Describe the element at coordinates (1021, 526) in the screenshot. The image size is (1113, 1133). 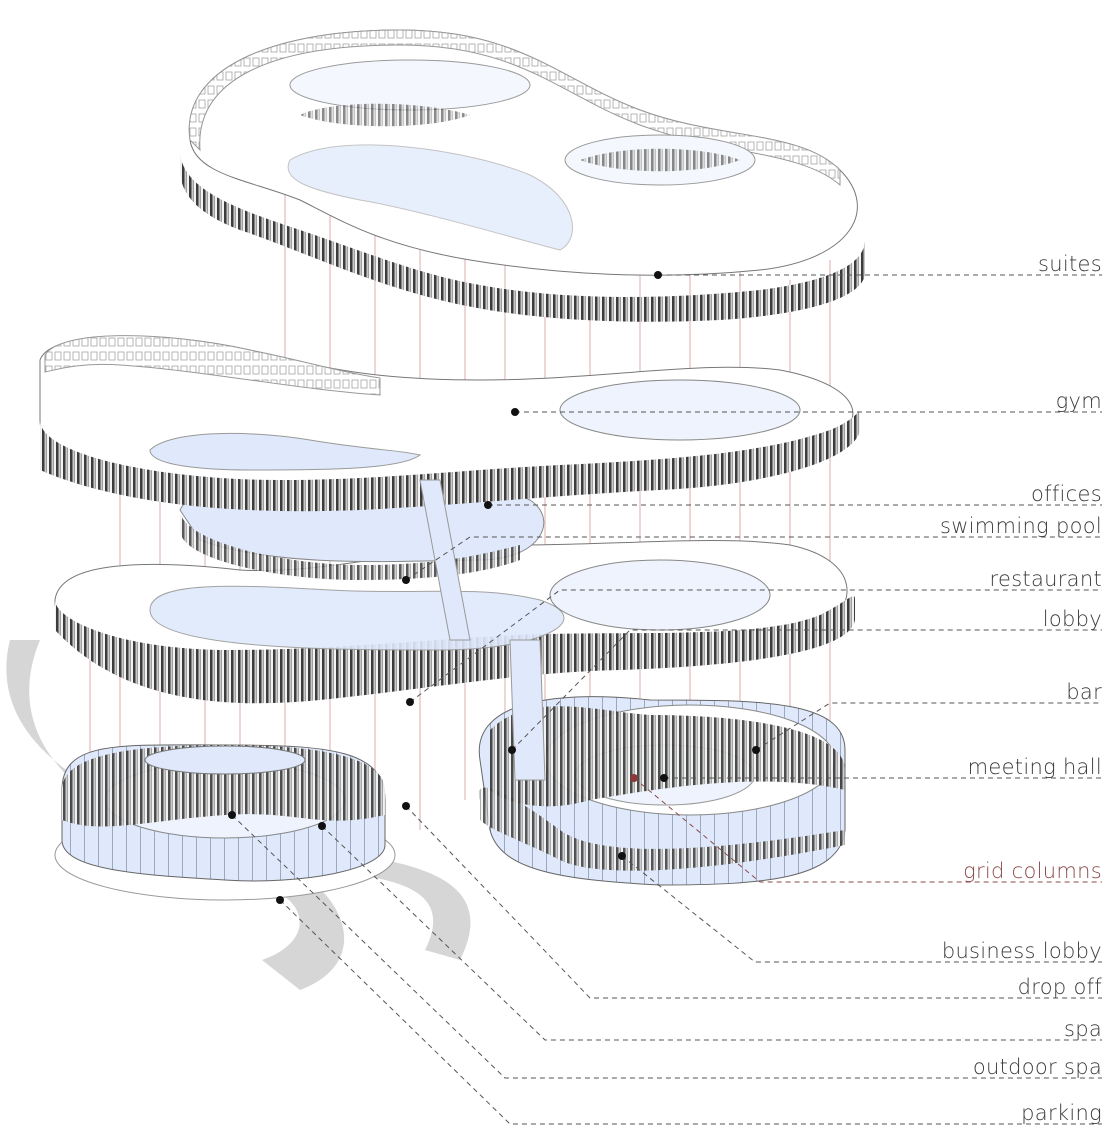
I see `label-swimming-pool: swimming pool` at that location.